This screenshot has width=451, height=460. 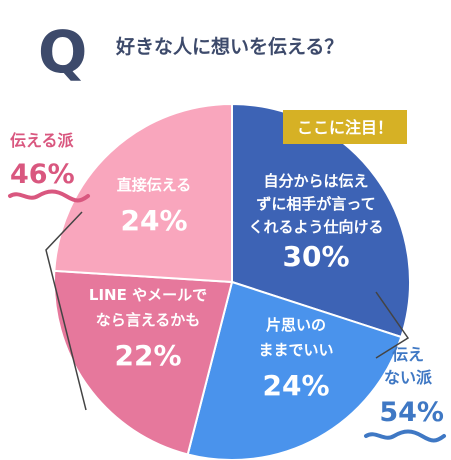 I want to click on q-letter: Q, so click(x=62, y=52).